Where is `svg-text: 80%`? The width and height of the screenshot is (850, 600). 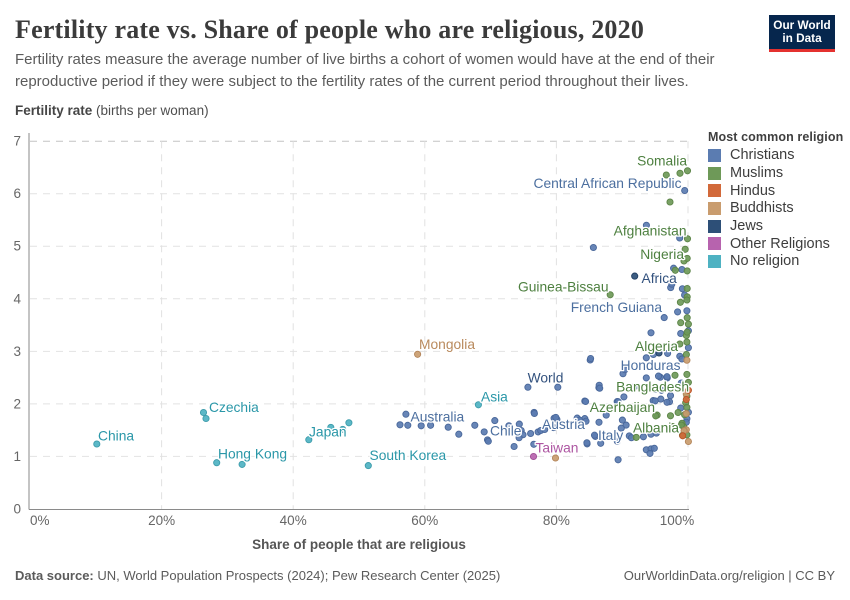
svg-text: 80% is located at coordinates (556, 520).